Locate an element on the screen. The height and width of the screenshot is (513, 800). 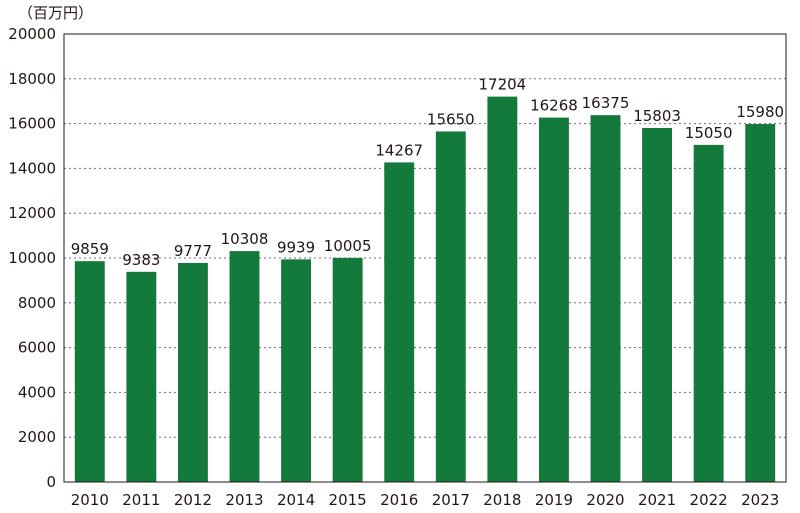
x-tick-label: 2017 is located at coordinates (451, 500).